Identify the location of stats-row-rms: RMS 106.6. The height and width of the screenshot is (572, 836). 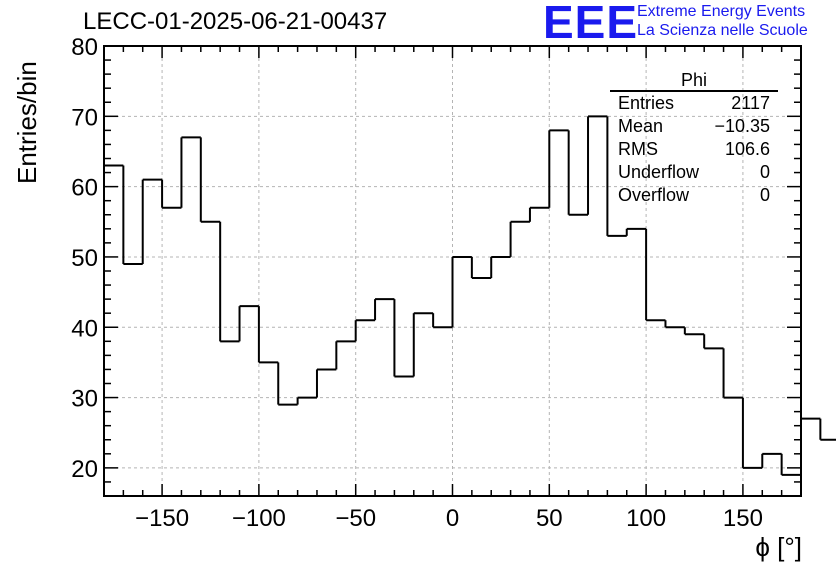
(694, 149).